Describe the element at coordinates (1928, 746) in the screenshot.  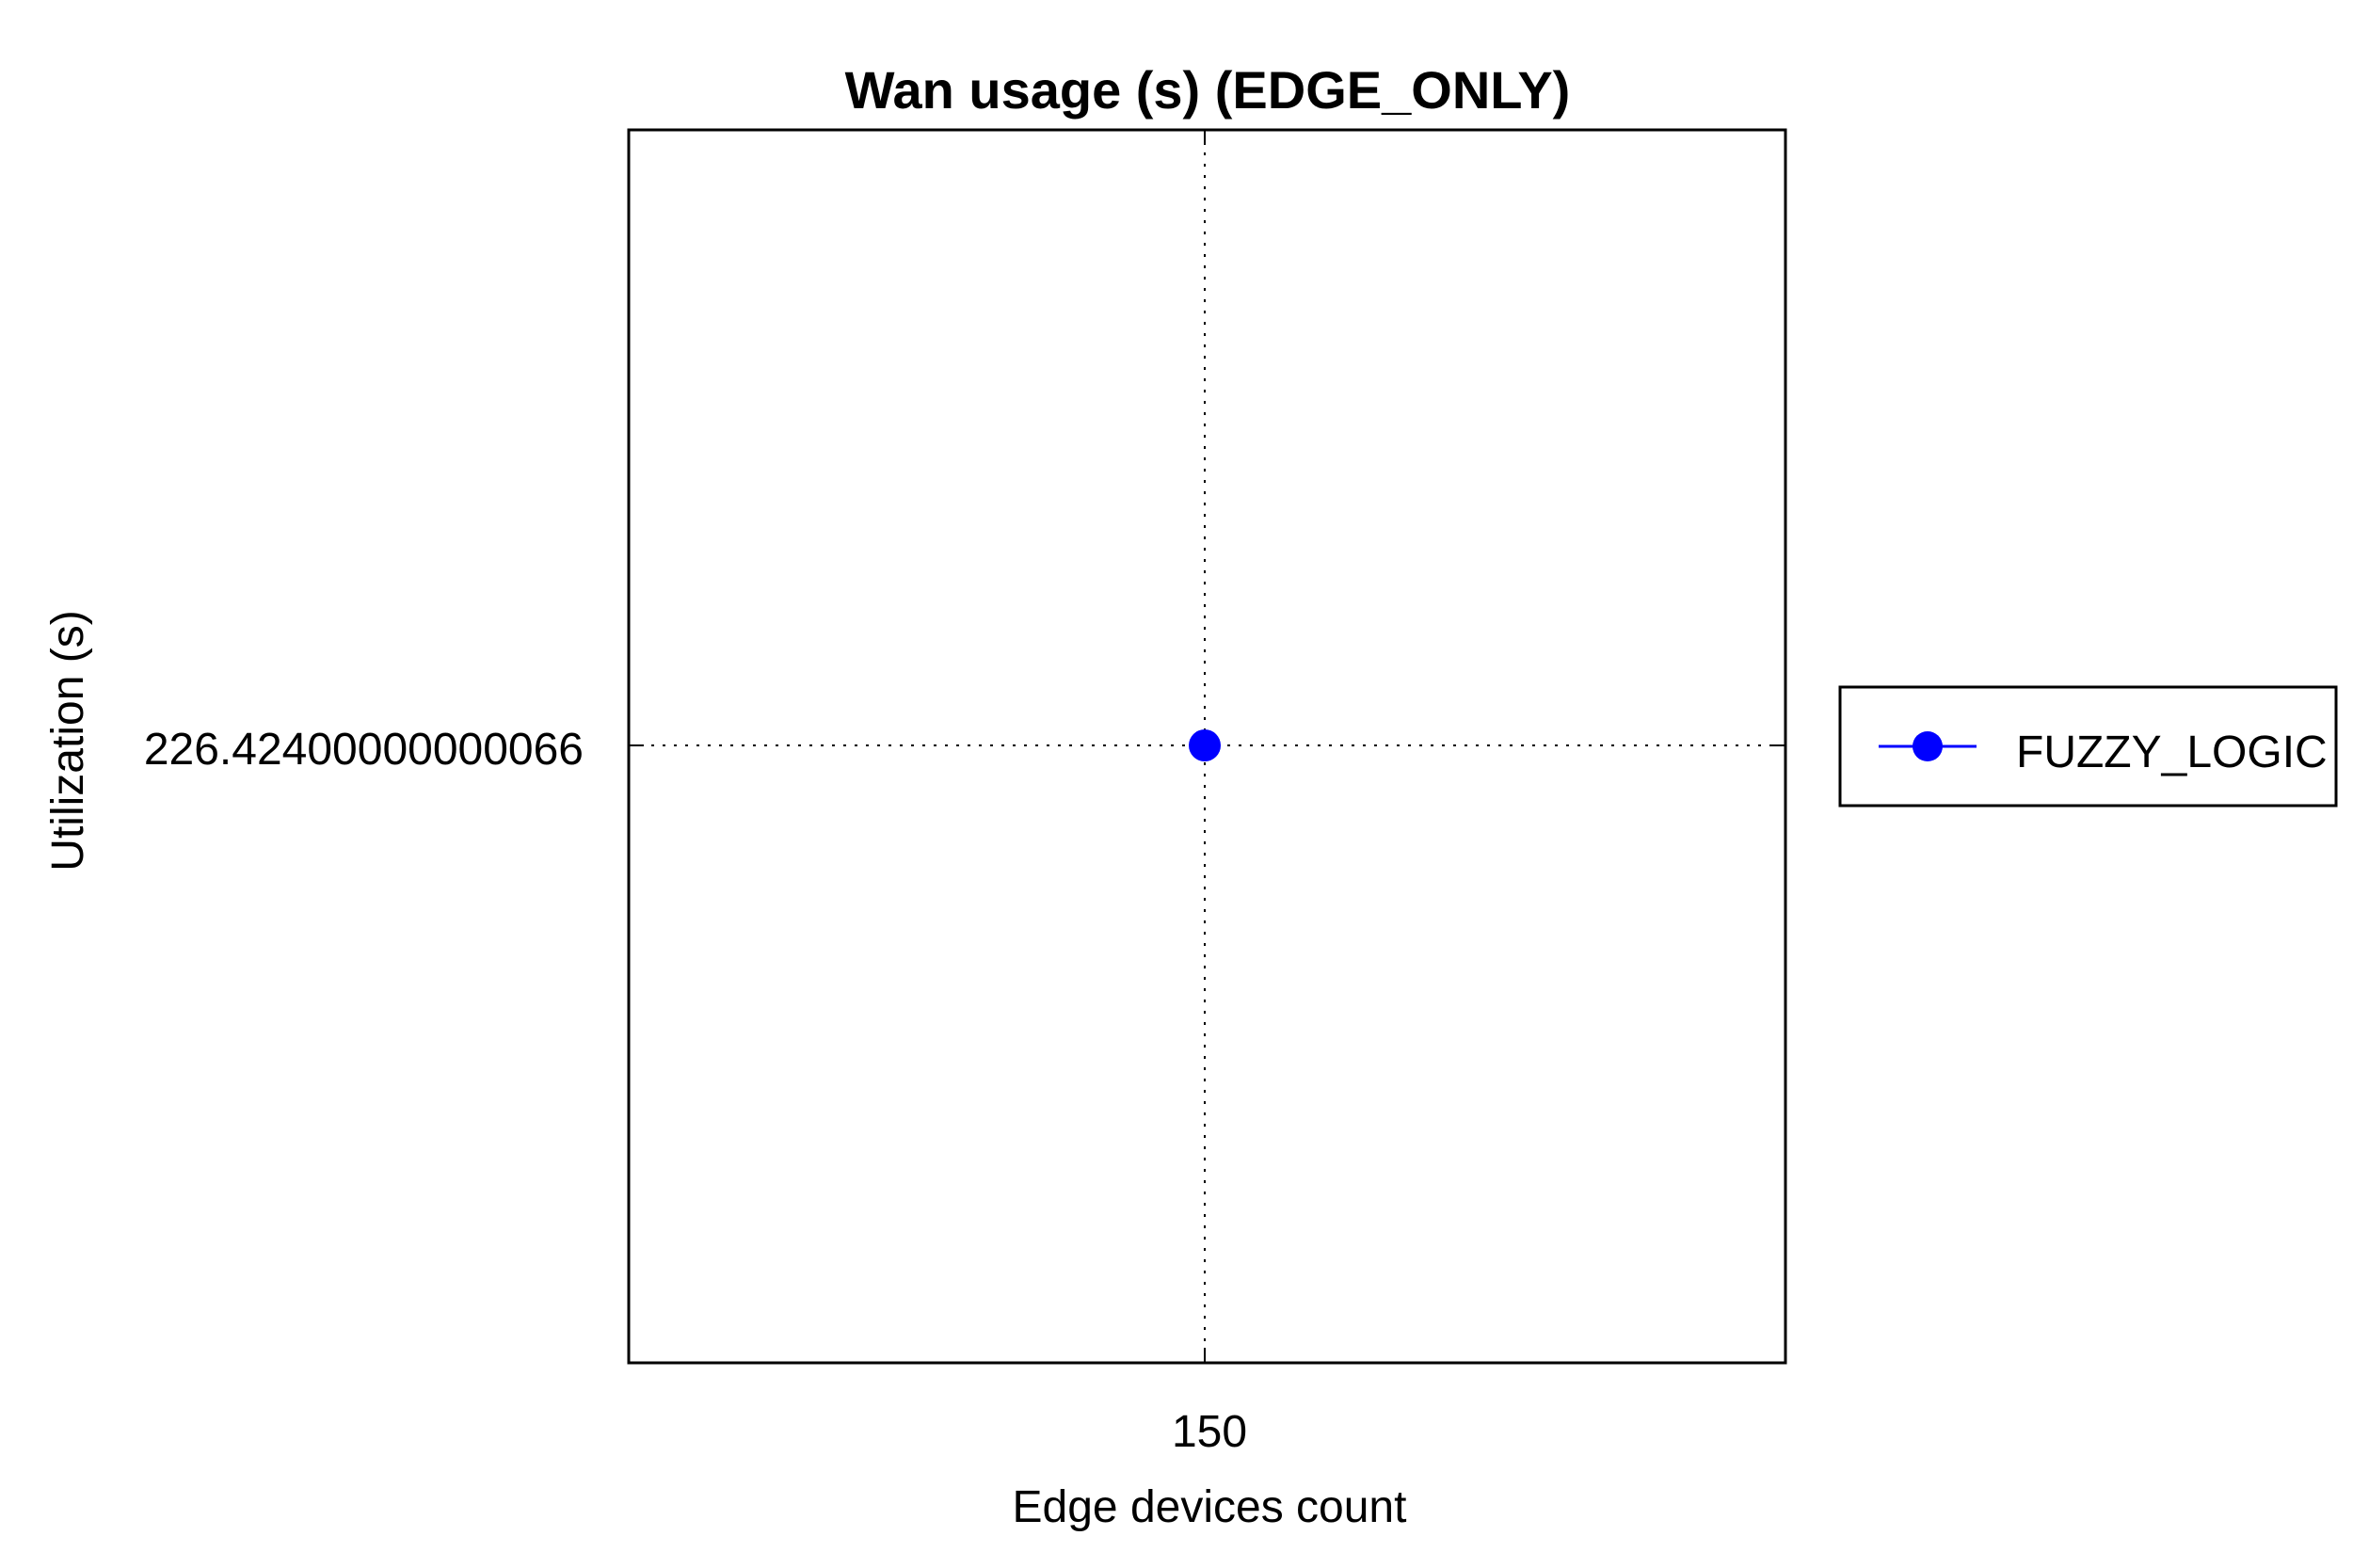
I see `legend-marker-swatch` at that location.